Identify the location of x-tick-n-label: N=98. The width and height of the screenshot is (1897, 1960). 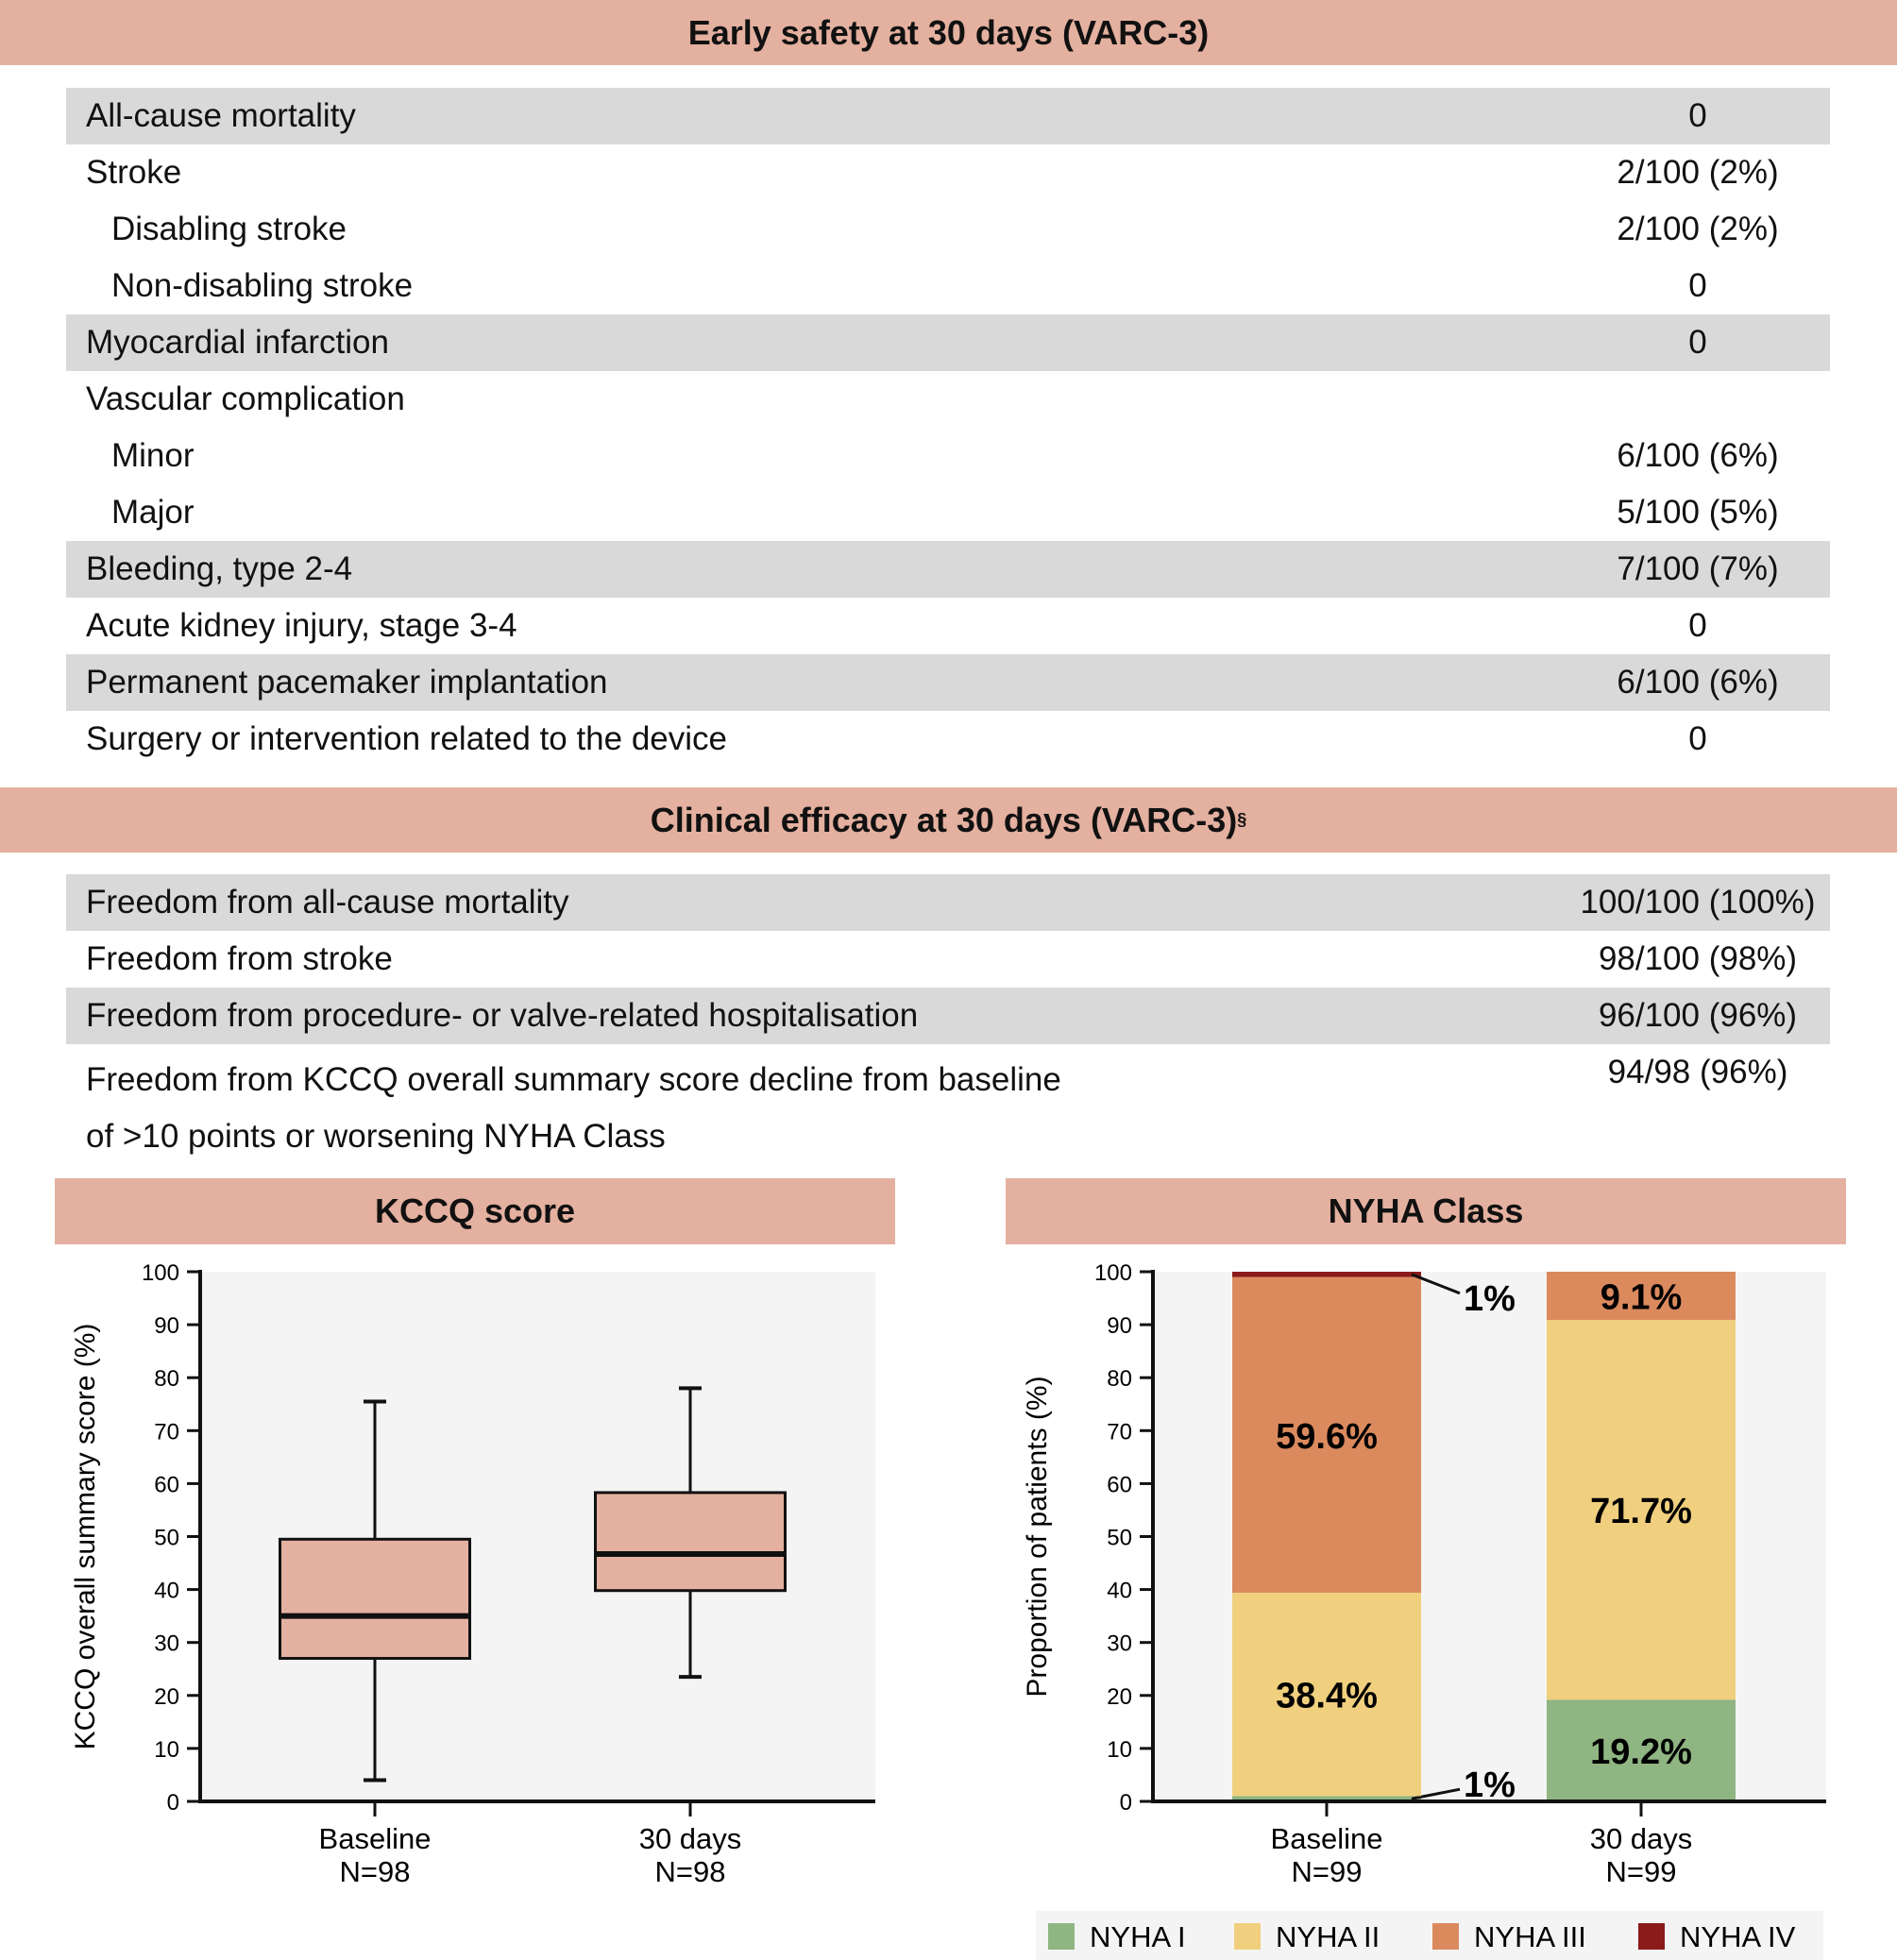
(376, 1872).